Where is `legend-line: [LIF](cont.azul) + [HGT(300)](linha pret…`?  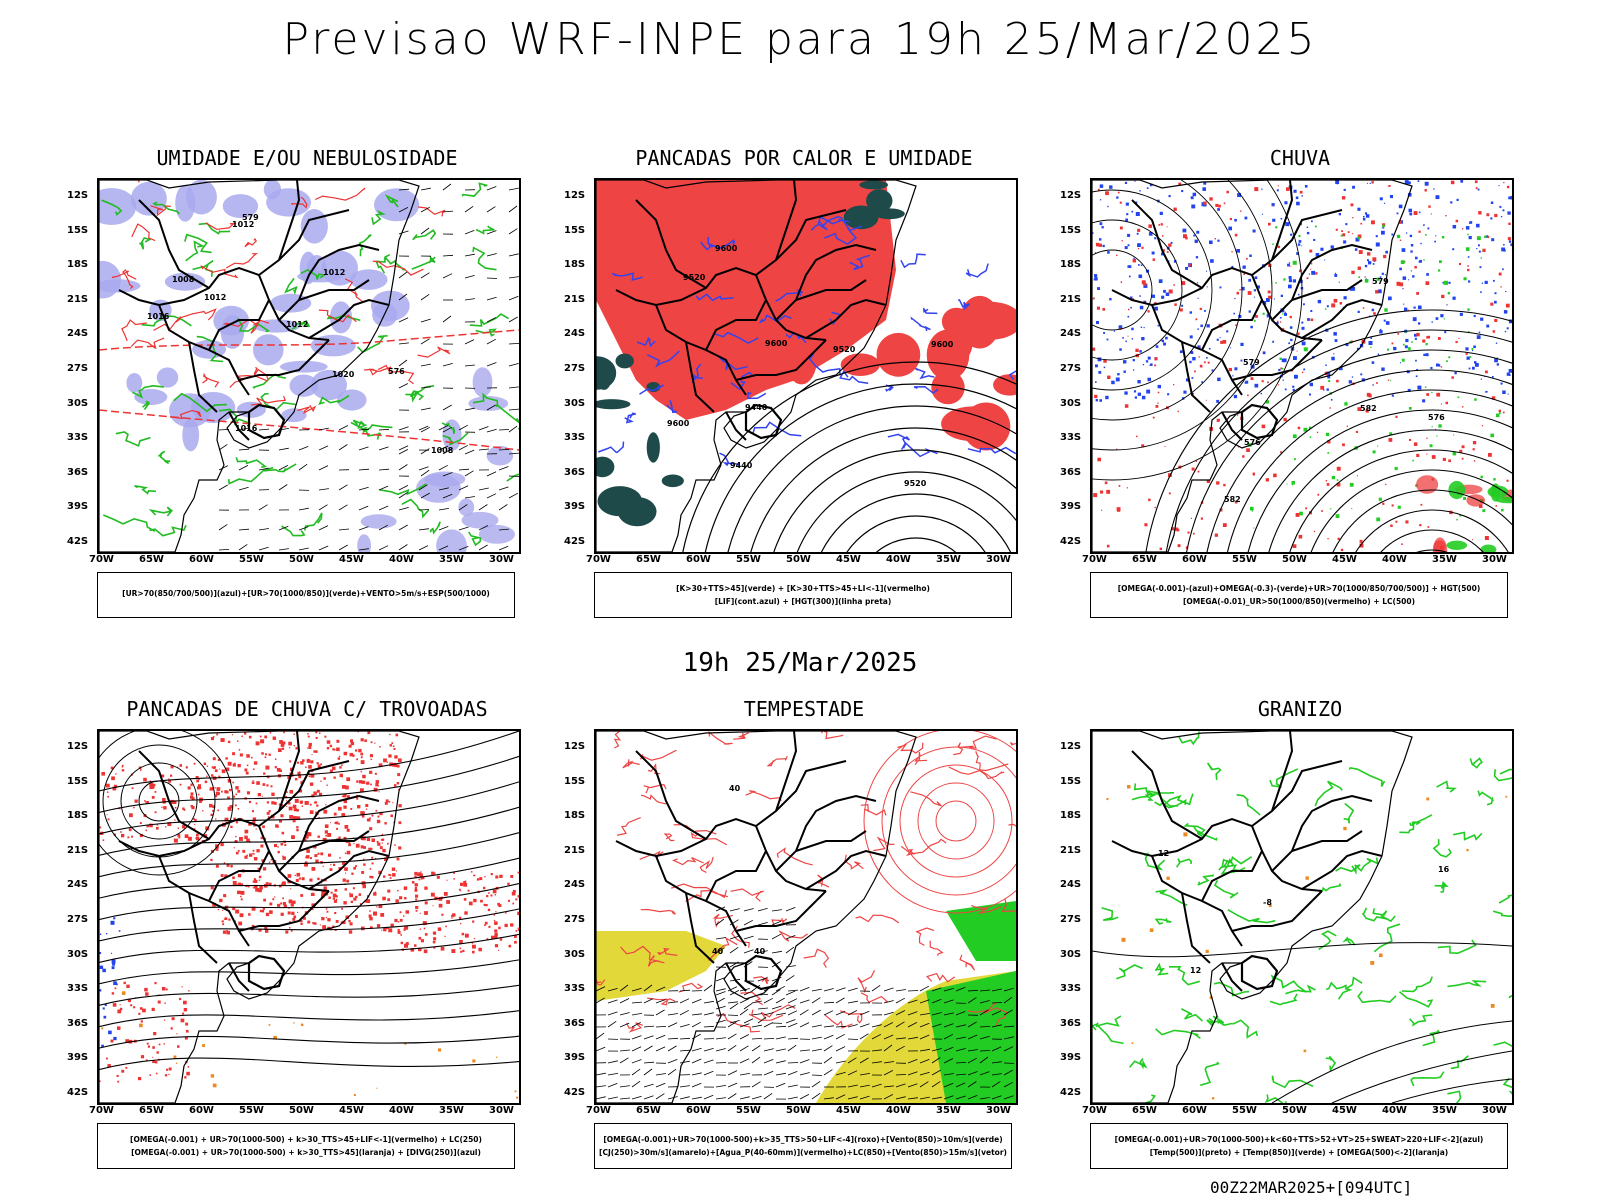 legend-line: [LIF](cont.azul) + [HGT(300)](linha pret… is located at coordinates (803, 601).